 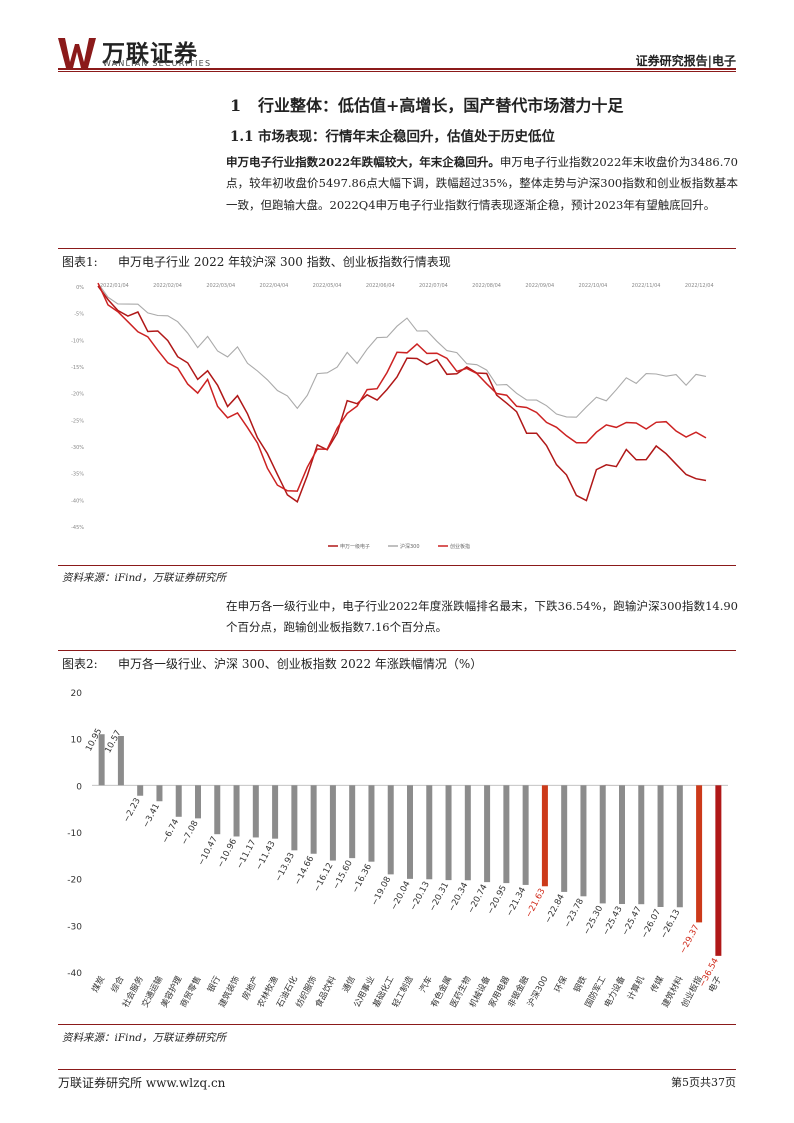 I want to click on y-tick-label: -40, so click(x=74, y=974).